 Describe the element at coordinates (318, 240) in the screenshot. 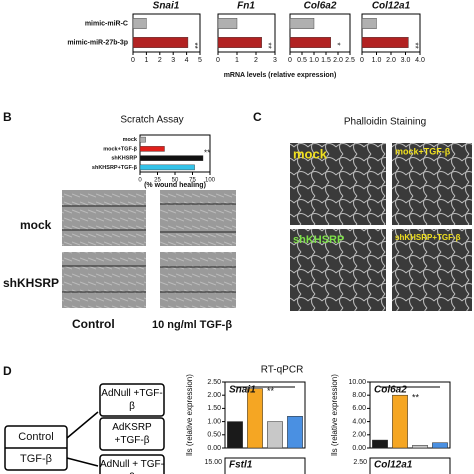

I see `image-label: shKHSRP` at that location.